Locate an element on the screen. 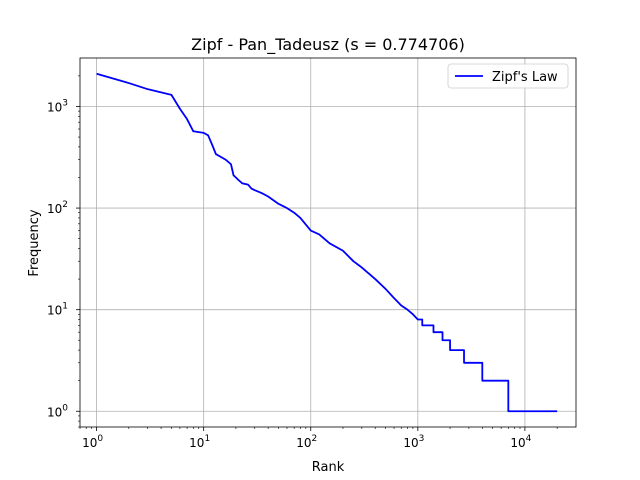 The width and height of the screenshot is (640, 480). x-axis-label: Rank is located at coordinates (328, 467).